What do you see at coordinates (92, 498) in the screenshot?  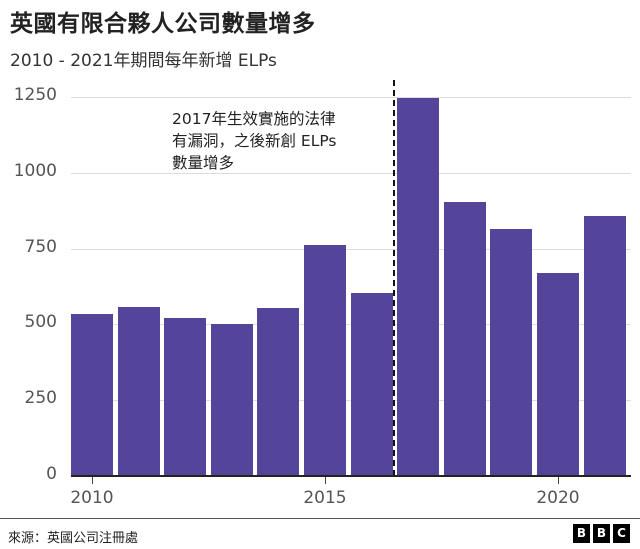 I see `x-tick-label: 2010` at bounding box center [92, 498].